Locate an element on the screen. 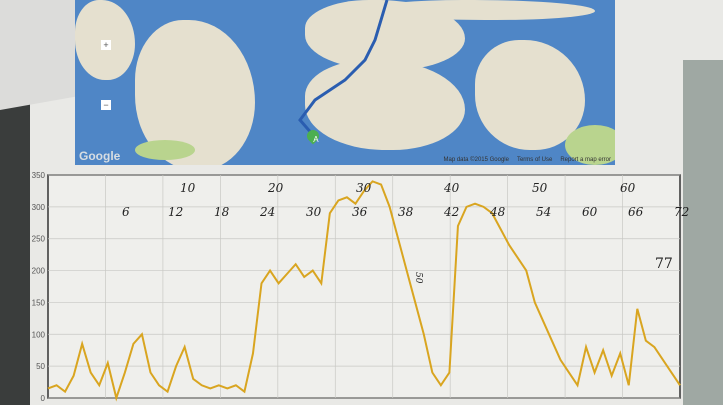 The height and width of the screenshot is (405, 723). y-tick-label: 300 is located at coordinates (39, 207).